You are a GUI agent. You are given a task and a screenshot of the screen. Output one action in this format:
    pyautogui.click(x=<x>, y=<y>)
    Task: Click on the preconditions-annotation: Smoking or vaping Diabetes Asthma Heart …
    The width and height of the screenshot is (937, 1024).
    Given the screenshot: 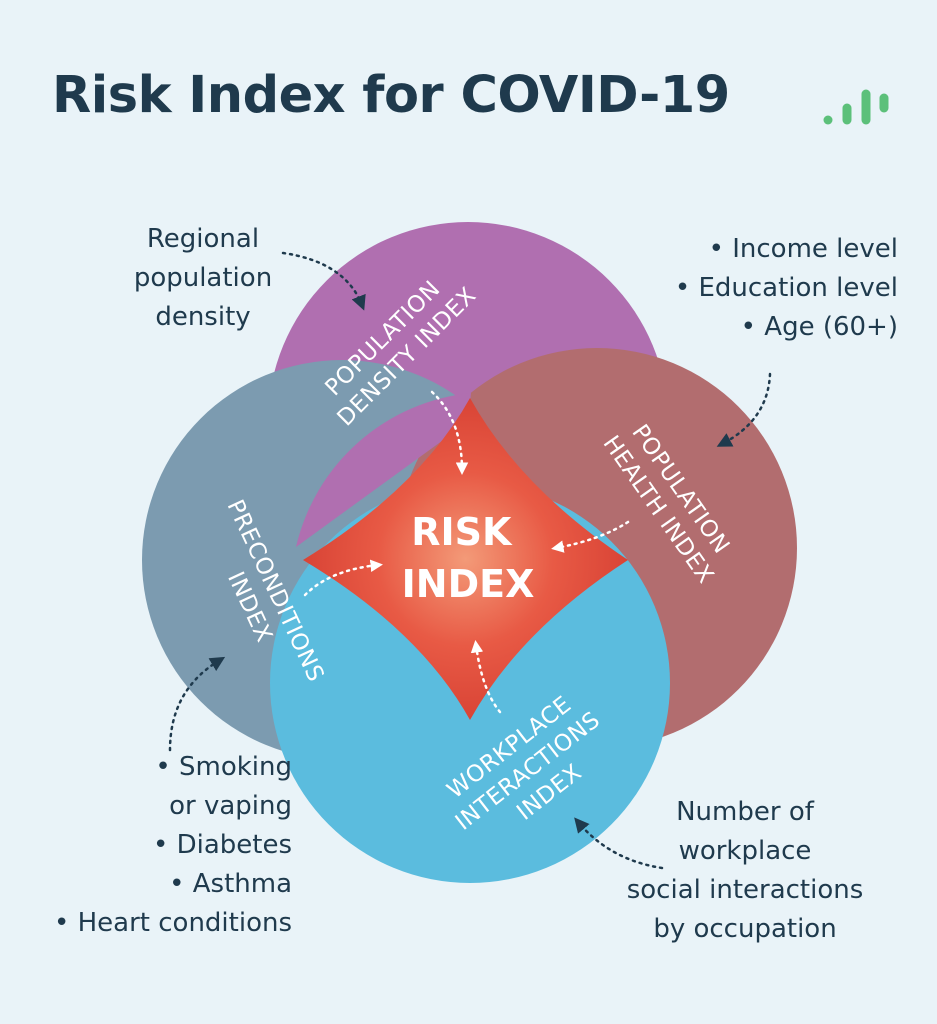 What is the action you would take?
    pyautogui.click(x=161, y=845)
    